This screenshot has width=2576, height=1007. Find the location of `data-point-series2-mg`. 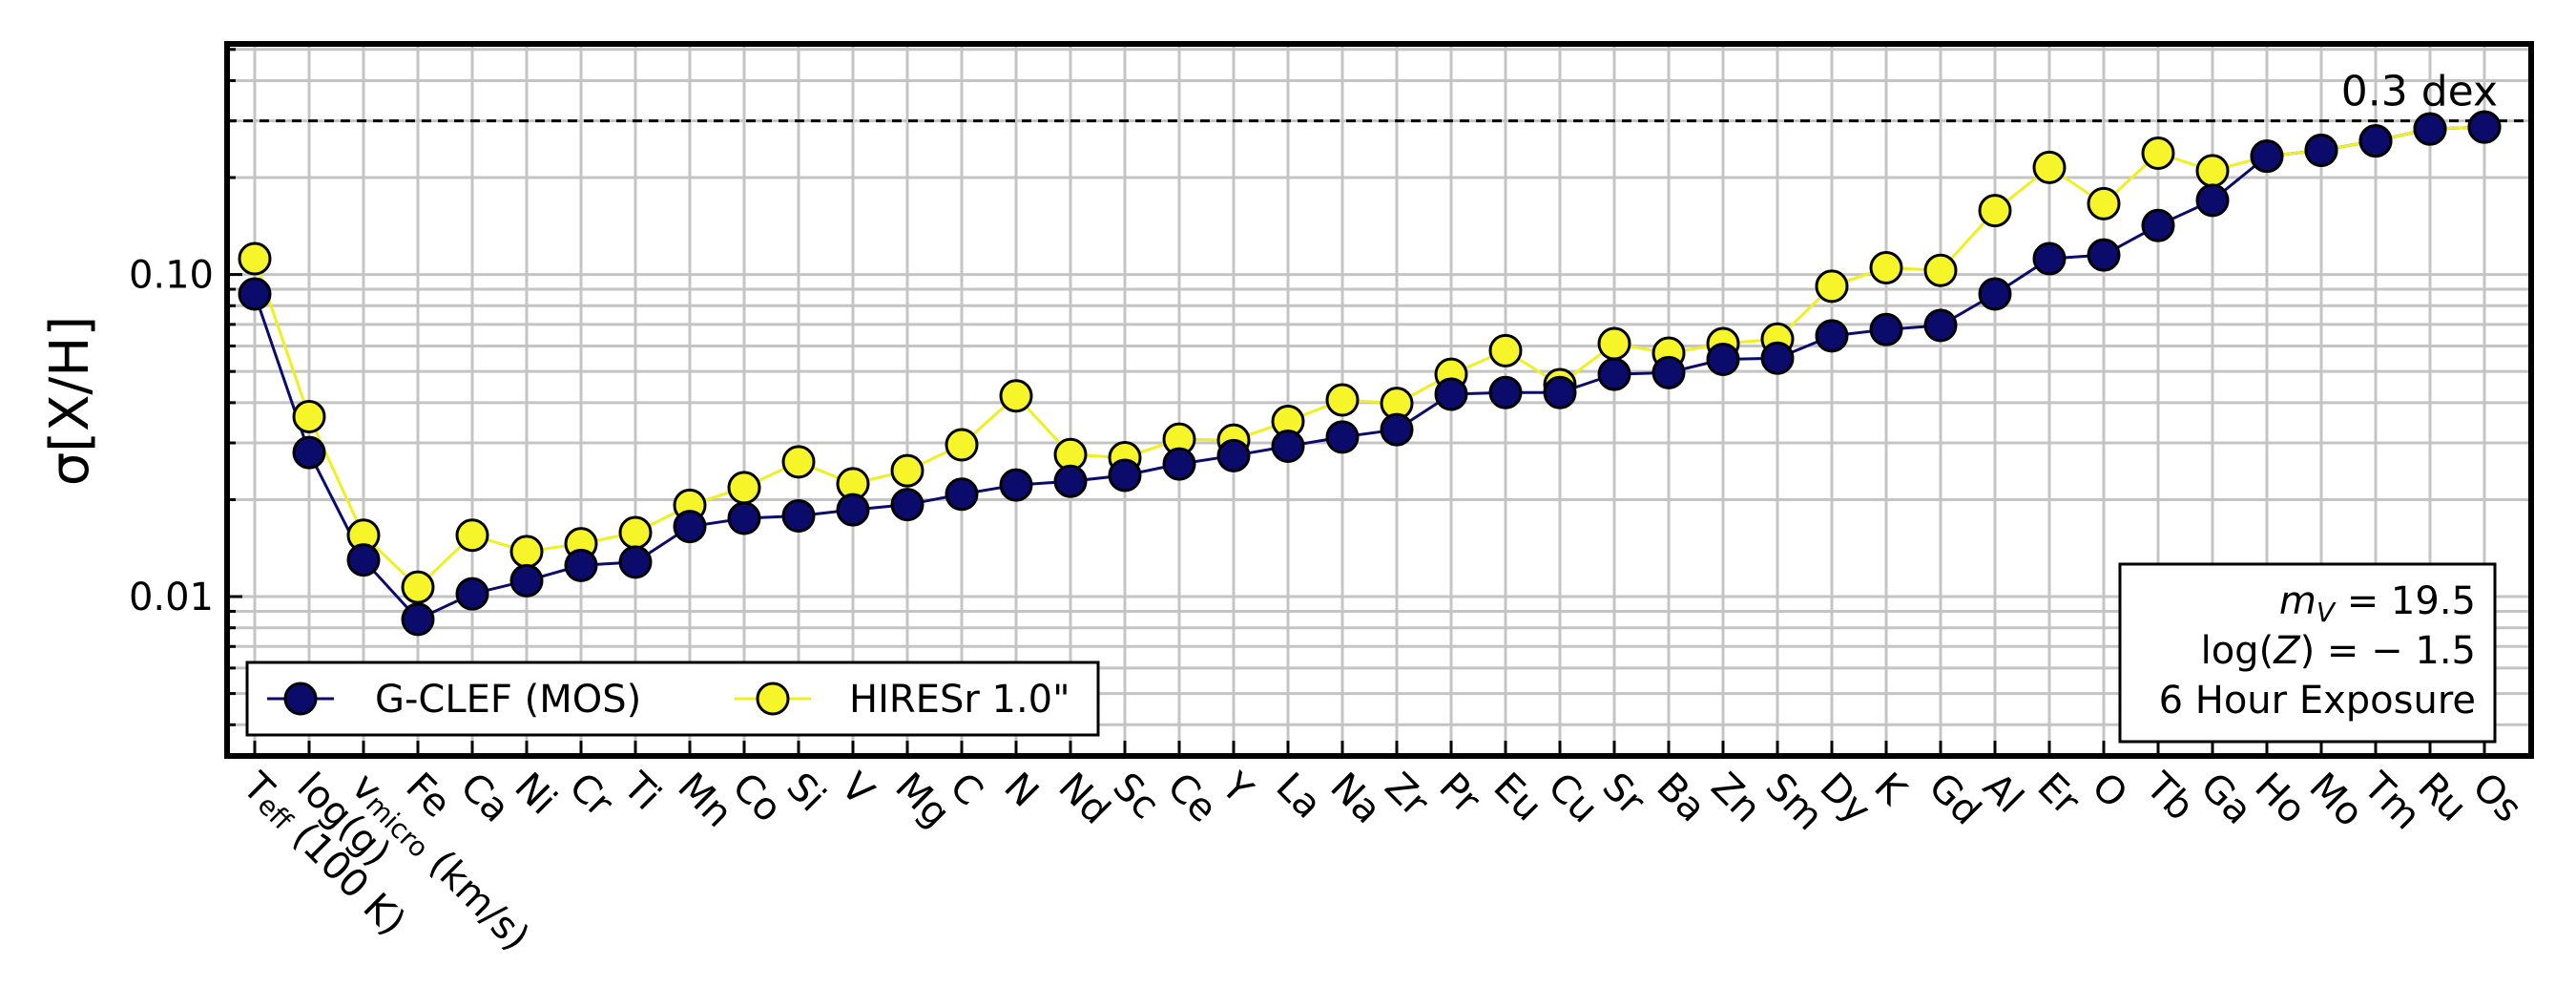

data-point-series2-mg is located at coordinates (907, 471).